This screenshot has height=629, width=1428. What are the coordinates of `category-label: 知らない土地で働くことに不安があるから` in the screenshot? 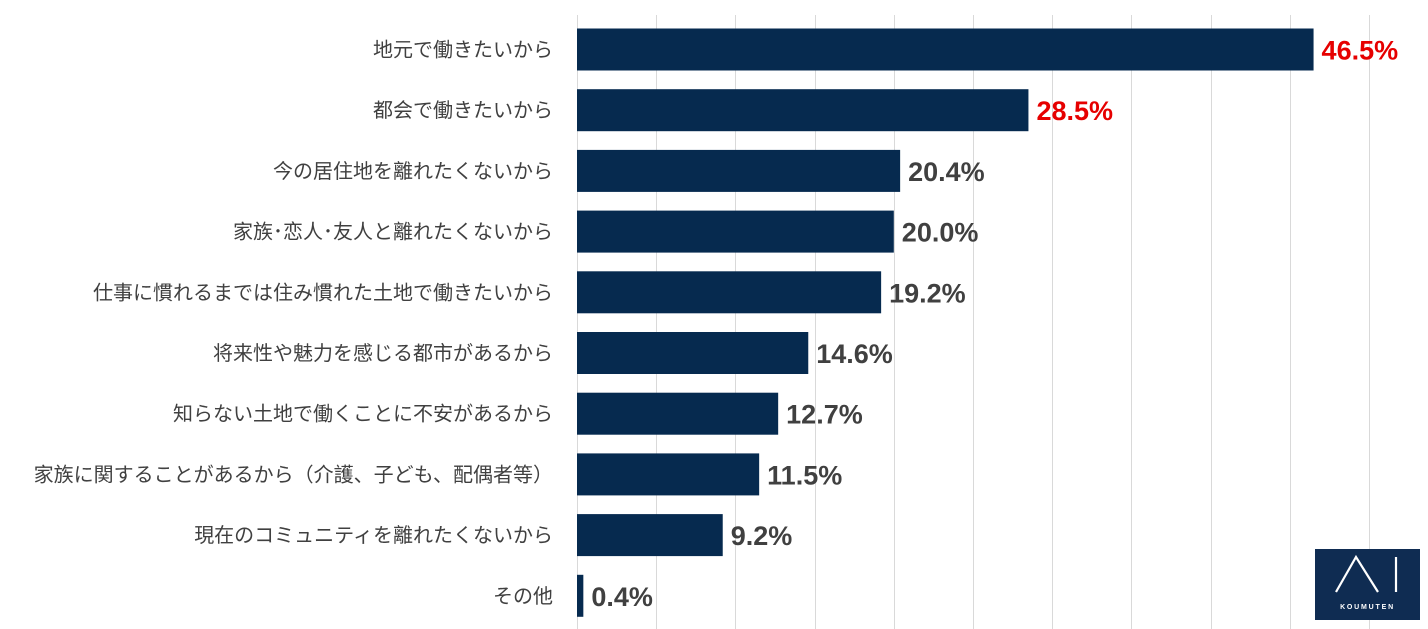 It's located at (363, 414).